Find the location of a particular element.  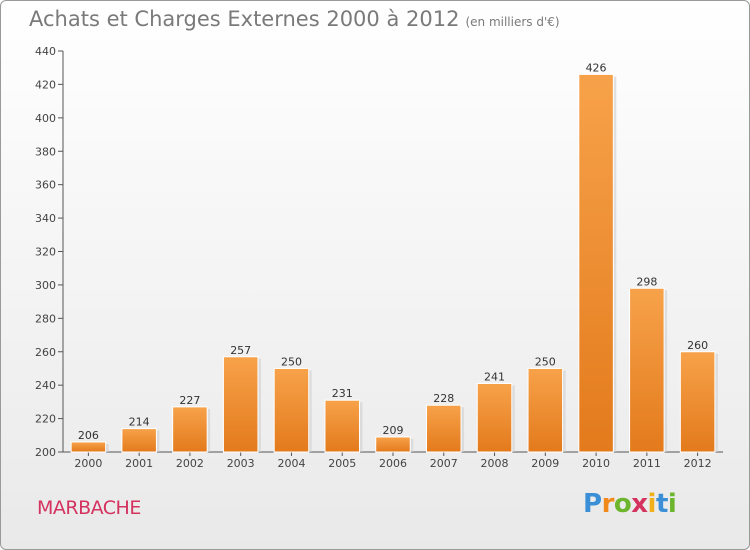

y-tick-label: 220 is located at coordinates (45, 419).